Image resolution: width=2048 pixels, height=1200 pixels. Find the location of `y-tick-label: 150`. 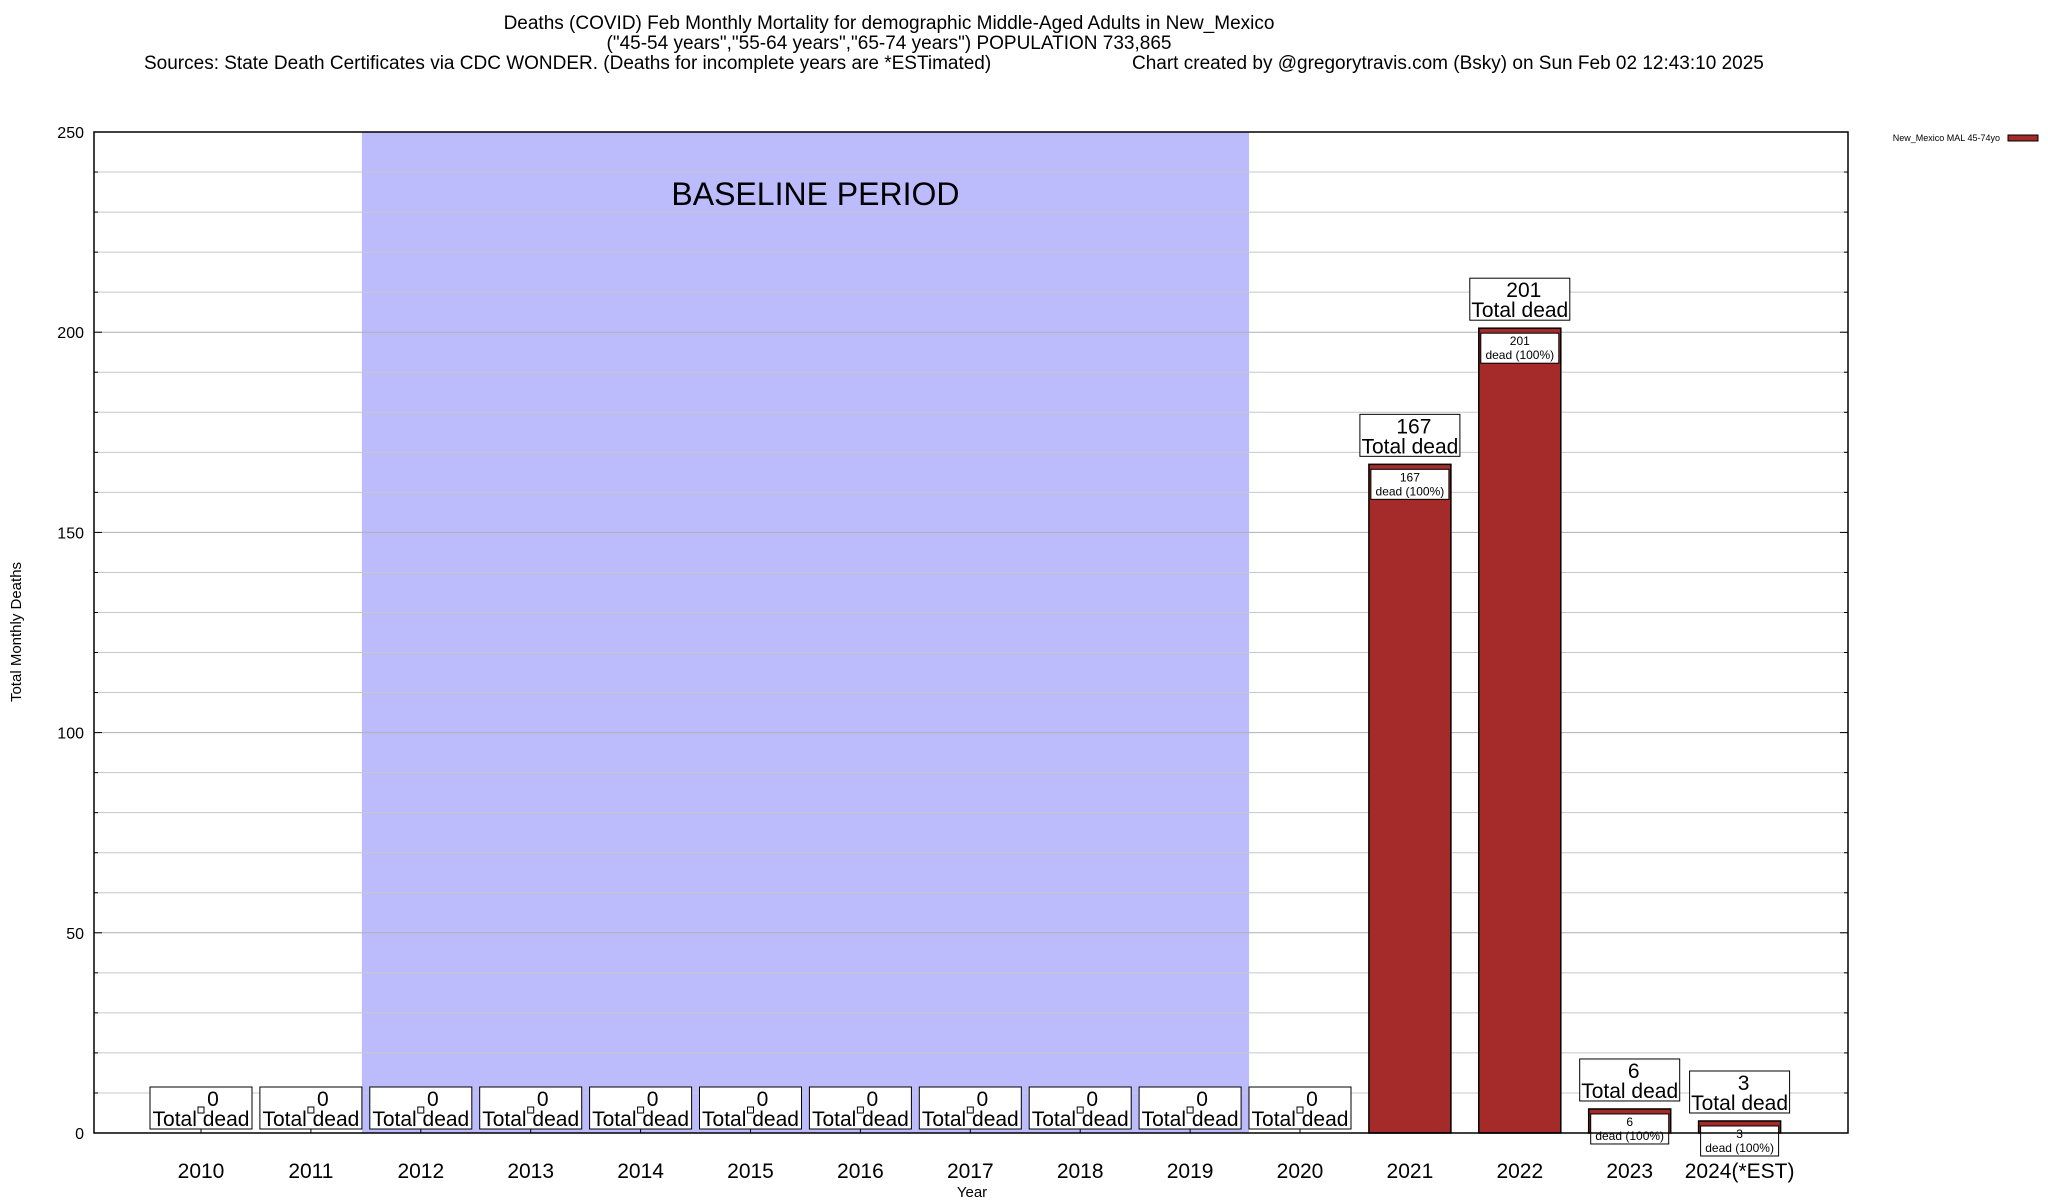

y-tick-label: 150 is located at coordinates (70, 533).